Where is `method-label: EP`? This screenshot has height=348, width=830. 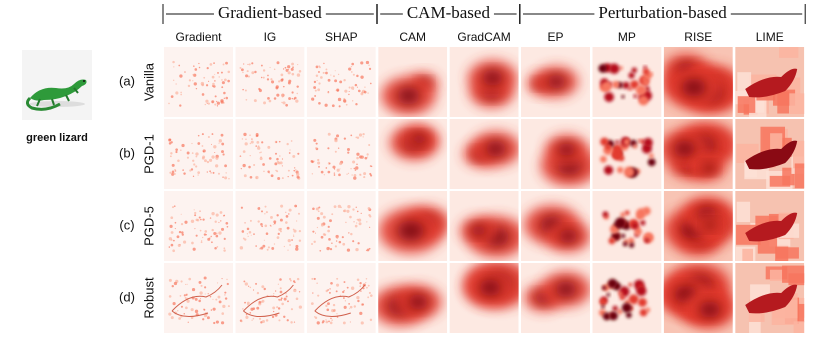 method-label: EP is located at coordinates (555, 37).